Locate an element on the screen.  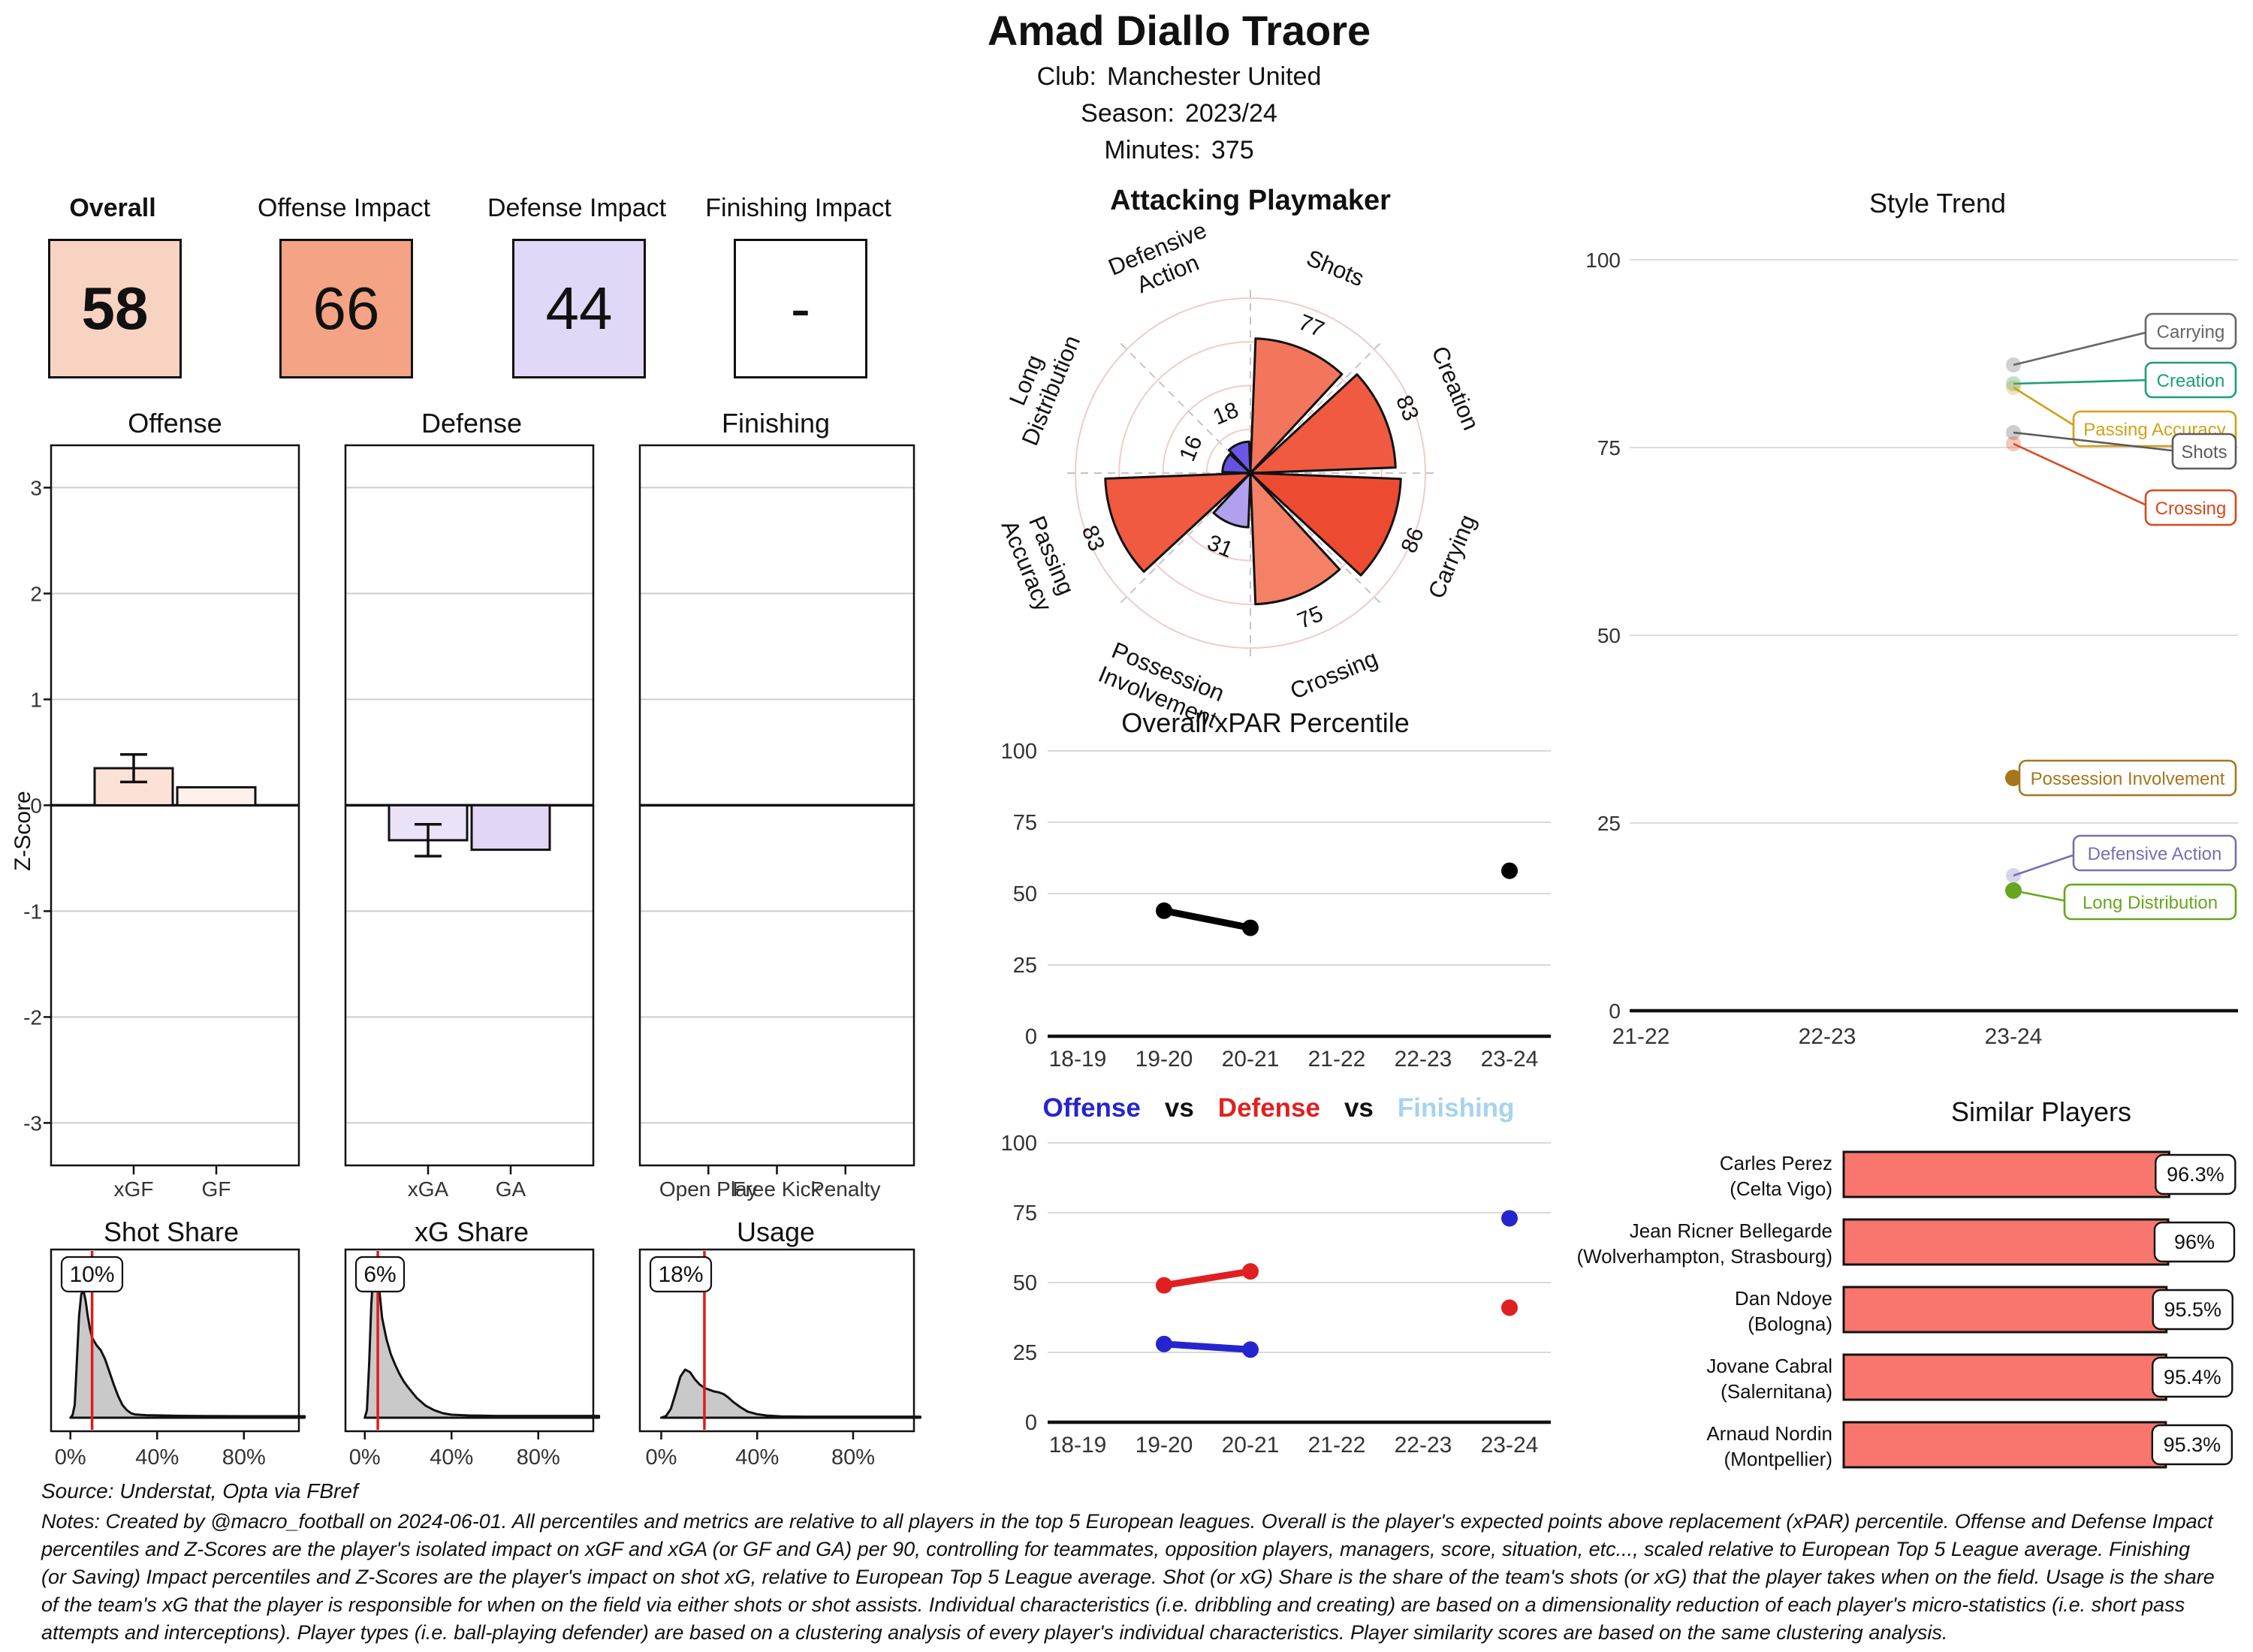
score-card-label-defense: Defense Impact is located at coordinates (577, 208).